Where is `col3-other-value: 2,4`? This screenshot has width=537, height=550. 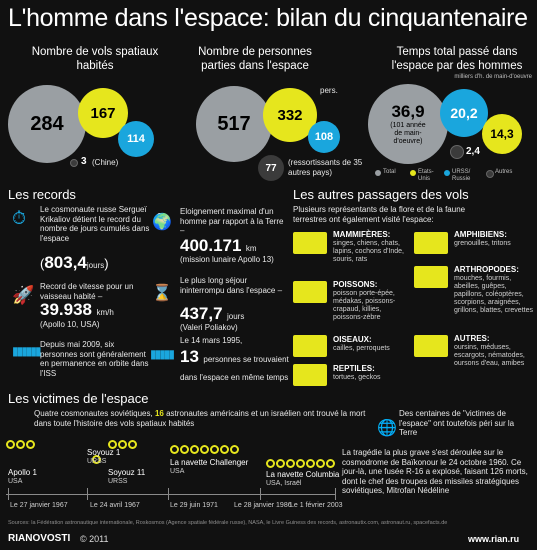 col3-other-value: 2,4 is located at coordinates (473, 151).